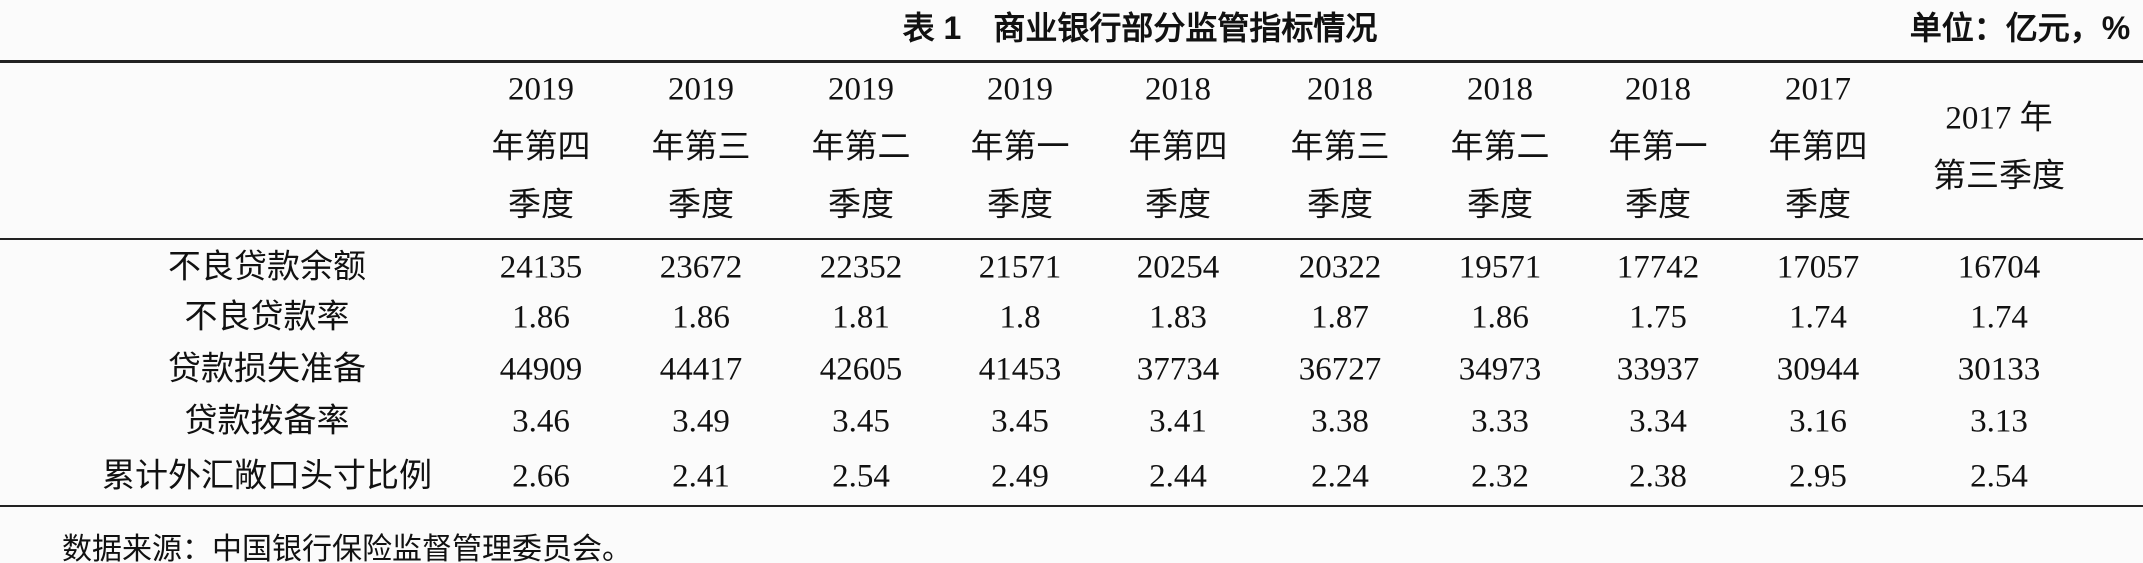 This screenshot has width=2143, height=563. I want to click on table-cell: 3.41, so click(1178, 421).